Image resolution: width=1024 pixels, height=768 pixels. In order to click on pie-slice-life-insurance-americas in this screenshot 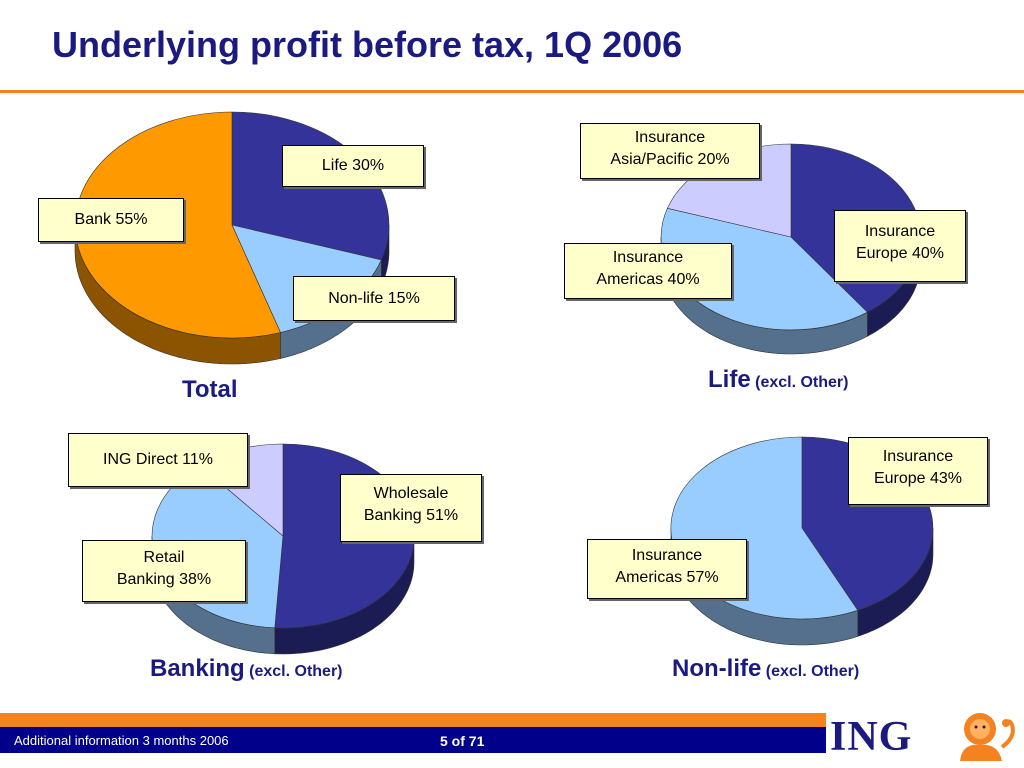, I will do `click(764, 269)`.